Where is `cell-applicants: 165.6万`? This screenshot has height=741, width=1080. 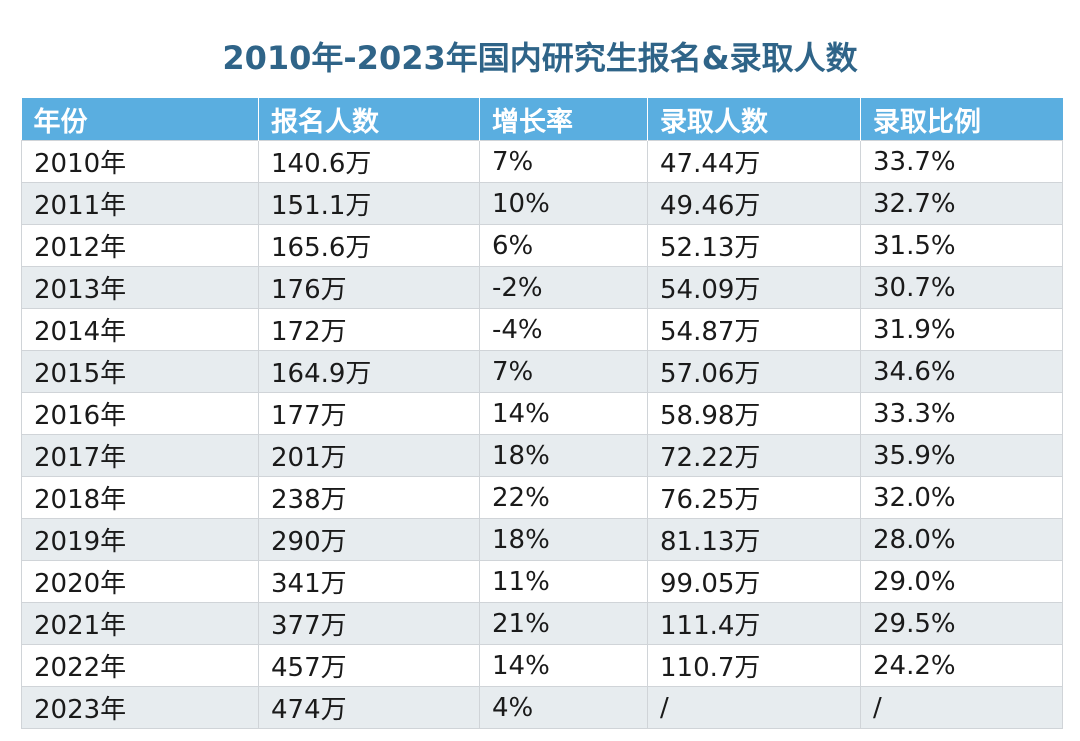
cell-applicants: 165.6万 is located at coordinates (369, 245).